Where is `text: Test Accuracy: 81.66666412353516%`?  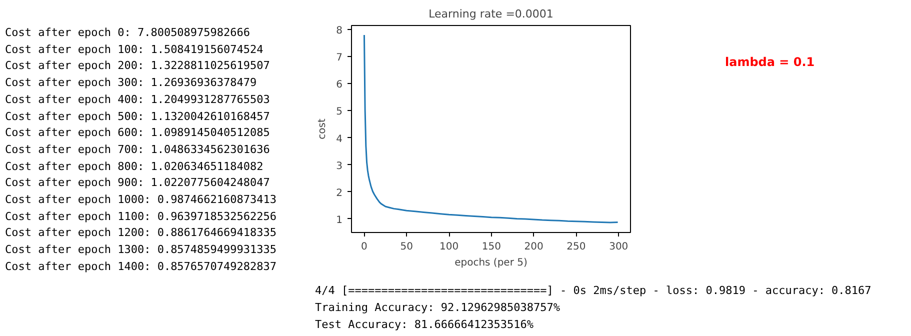
text: Test Accuracy: 81.66666412353516% is located at coordinates (424, 324).